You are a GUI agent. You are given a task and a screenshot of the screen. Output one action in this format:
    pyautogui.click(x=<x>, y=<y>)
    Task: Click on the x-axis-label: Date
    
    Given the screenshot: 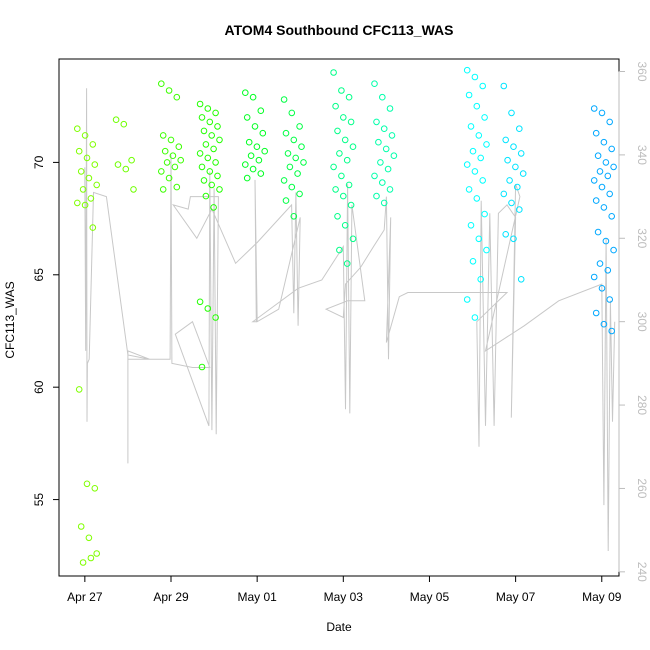 What is the action you would take?
    pyautogui.click(x=339, y=627)
    